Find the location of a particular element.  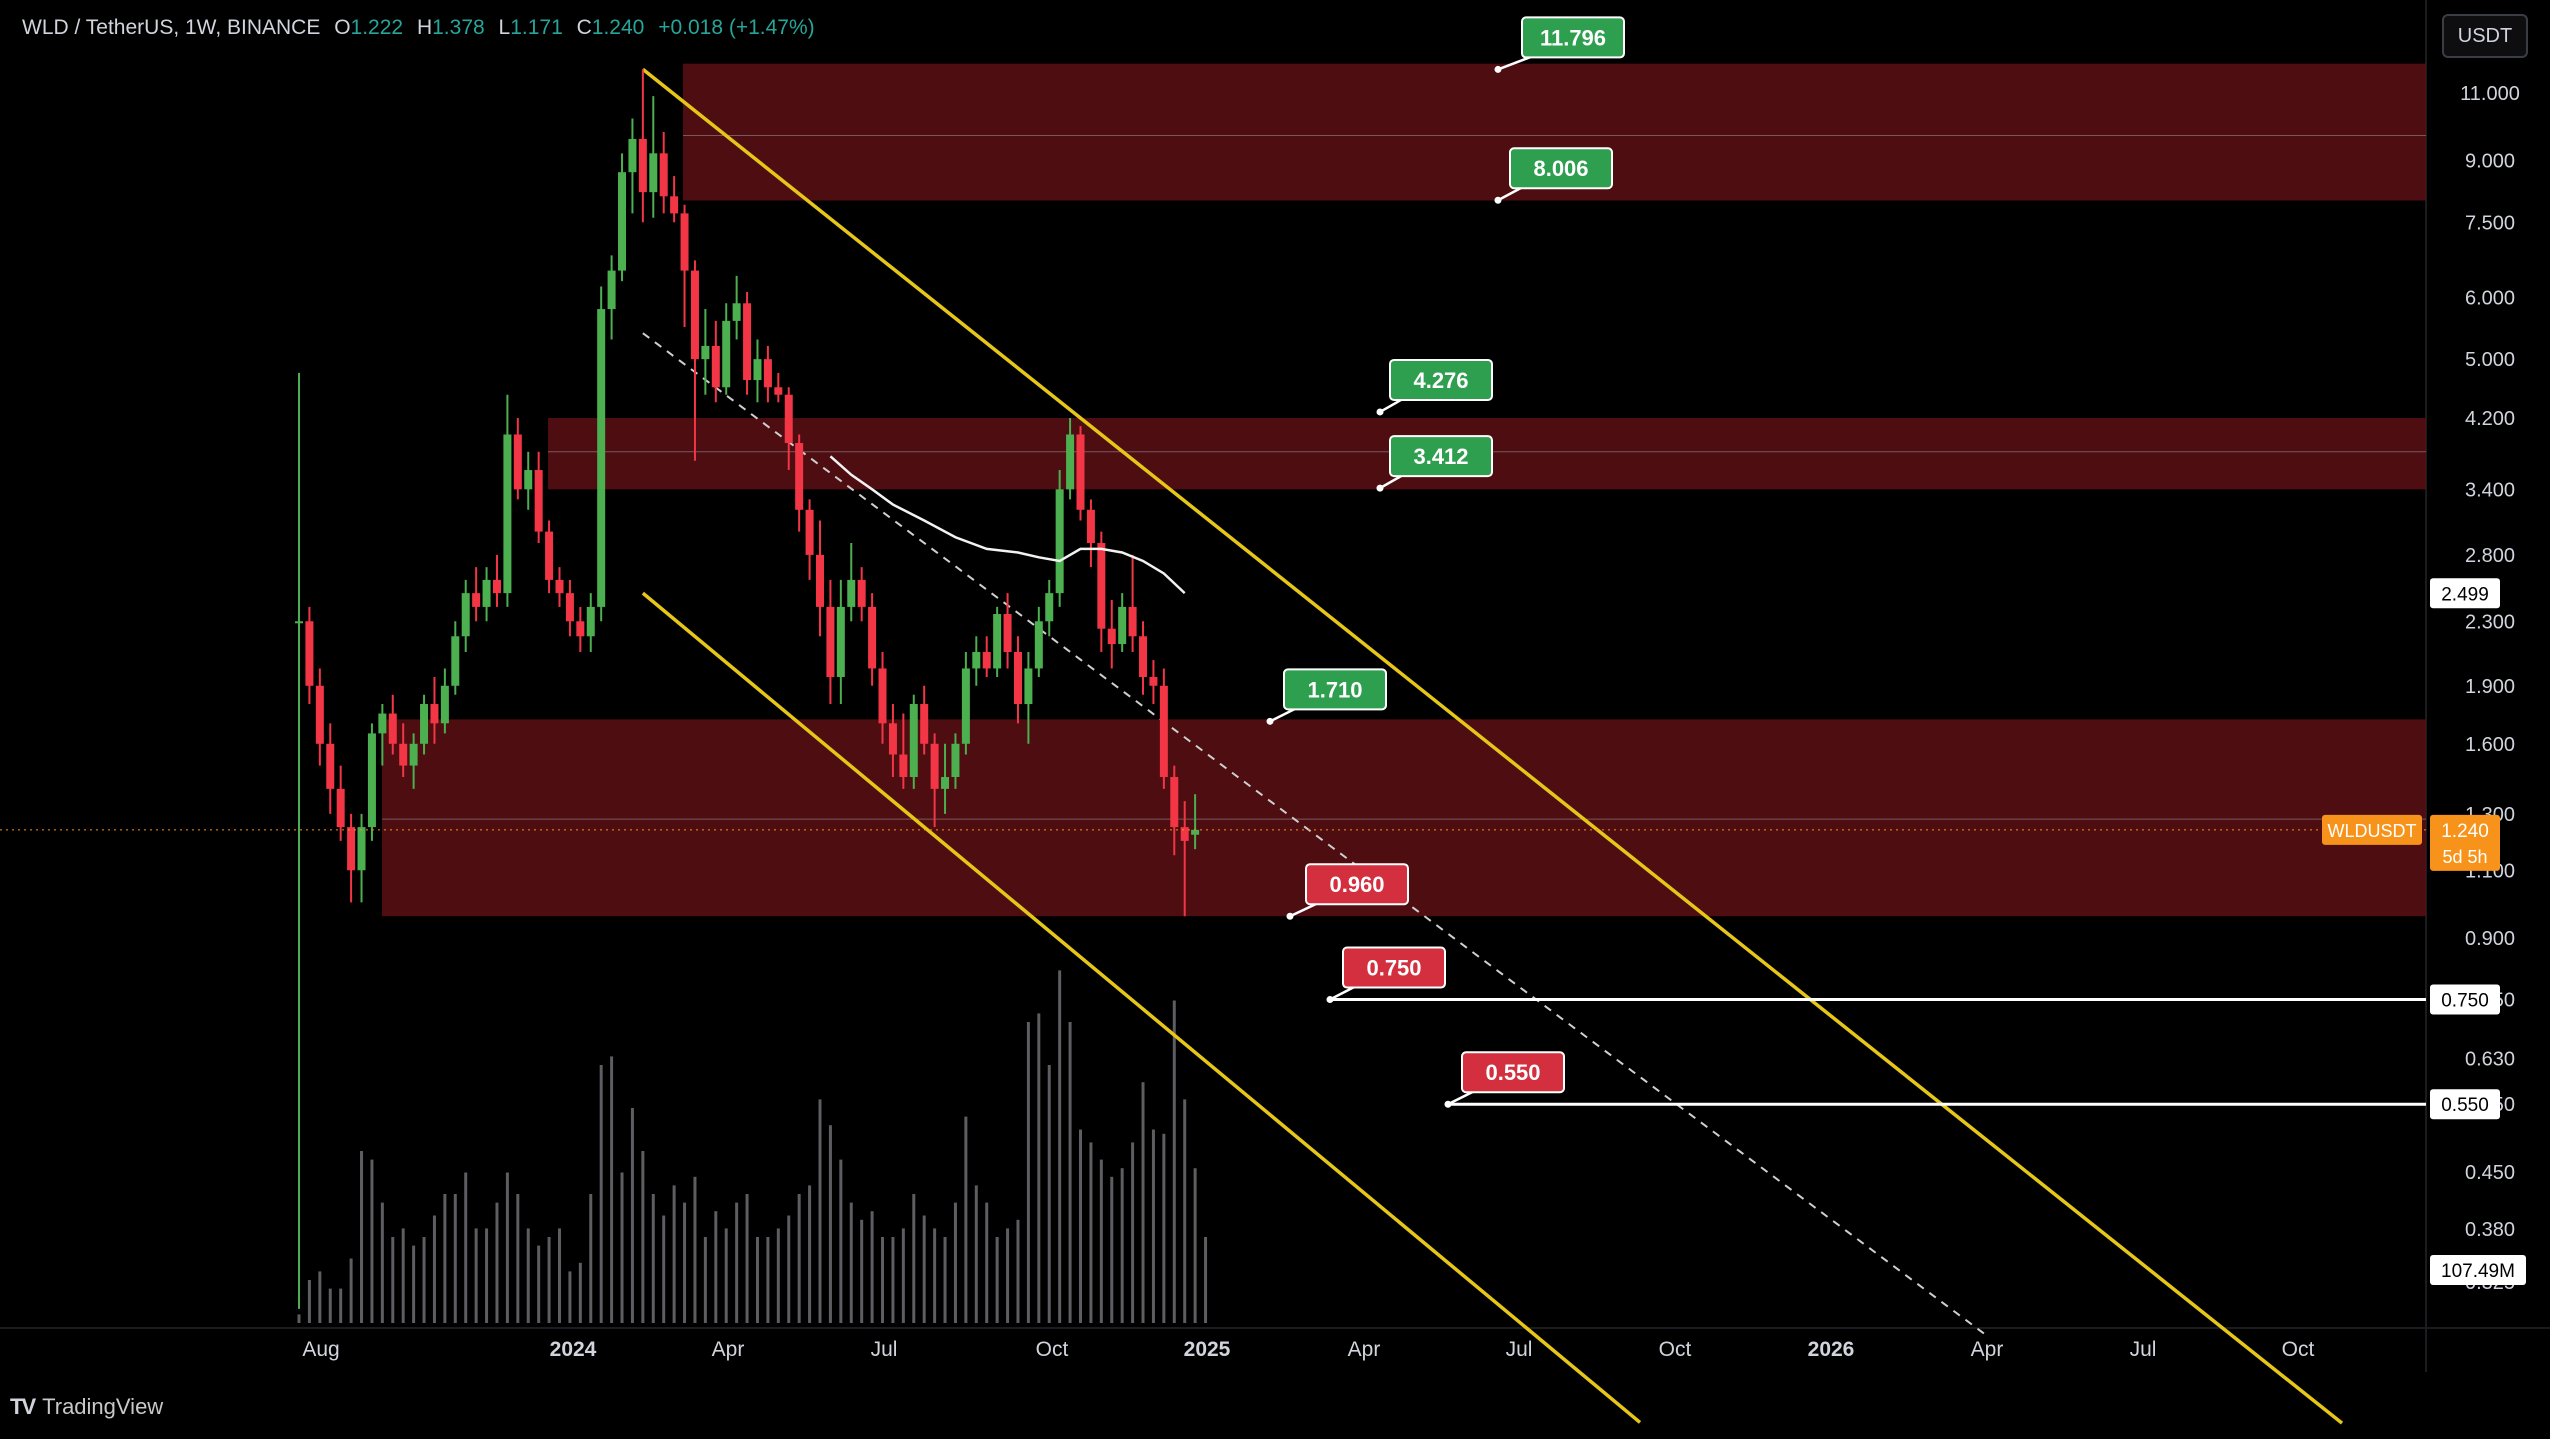

price-target-label: 4.276 is located at coordinates (1434, 387).